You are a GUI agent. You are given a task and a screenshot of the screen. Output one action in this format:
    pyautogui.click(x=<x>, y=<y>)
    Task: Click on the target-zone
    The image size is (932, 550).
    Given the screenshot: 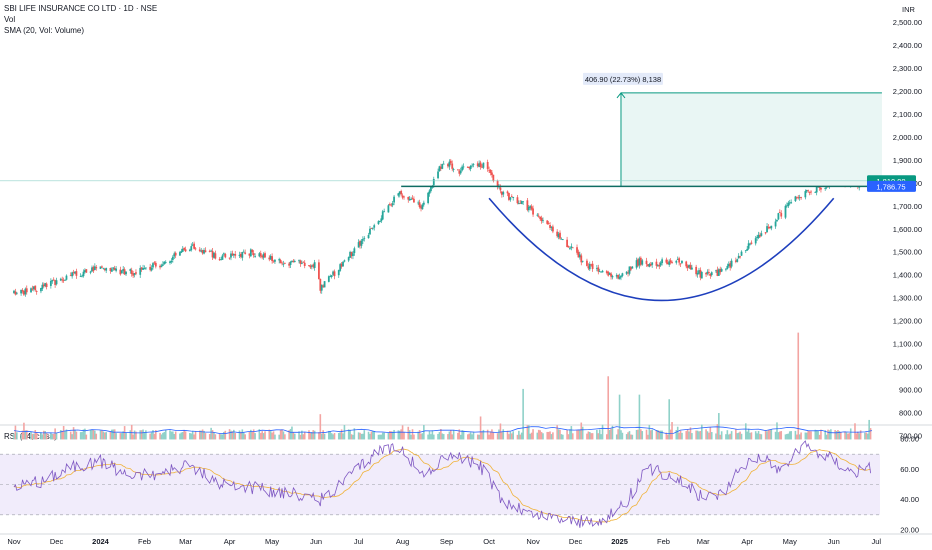 What is the action you would take?
    pyautogui.click(x=751, y=139)
    